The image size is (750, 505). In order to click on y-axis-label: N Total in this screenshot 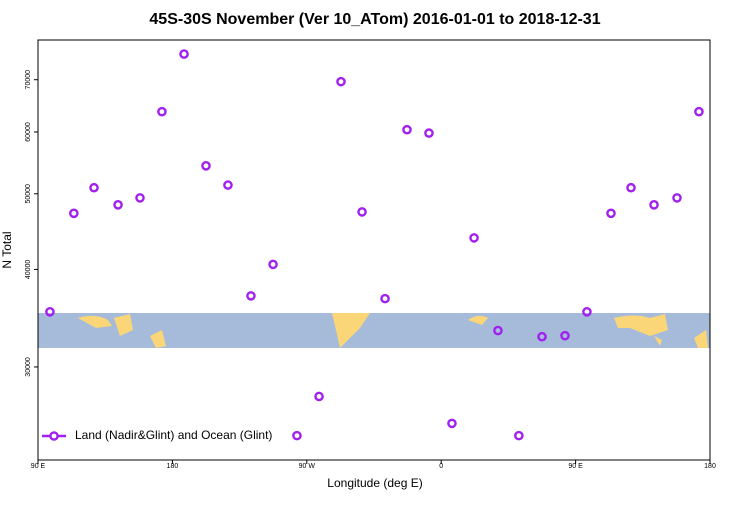, I will do `click(7, 249)`.